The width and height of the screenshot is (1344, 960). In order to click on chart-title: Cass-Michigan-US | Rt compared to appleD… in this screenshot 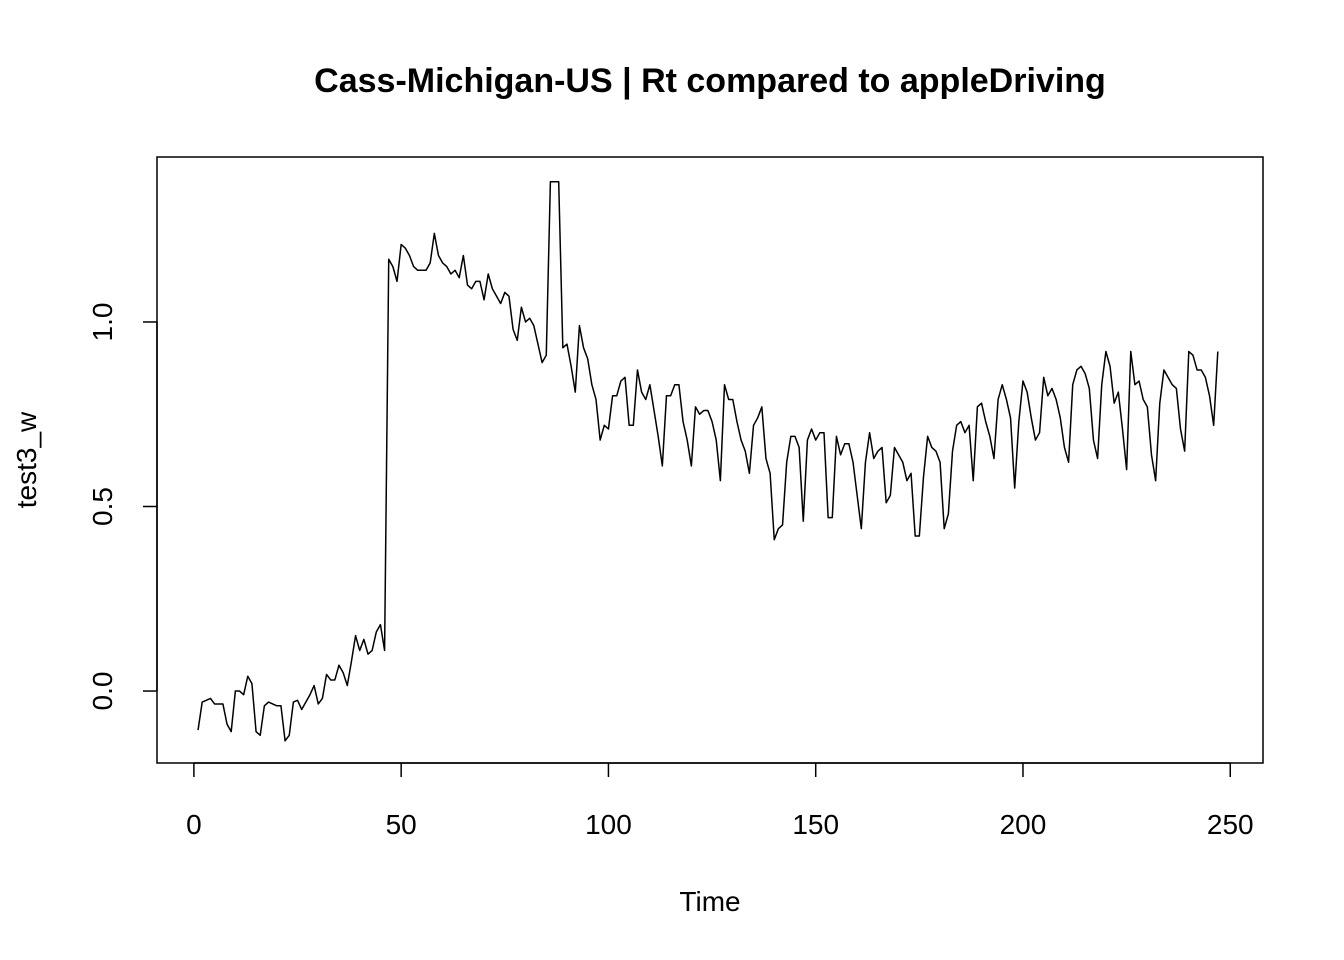, I will do `click(710, 81)`.